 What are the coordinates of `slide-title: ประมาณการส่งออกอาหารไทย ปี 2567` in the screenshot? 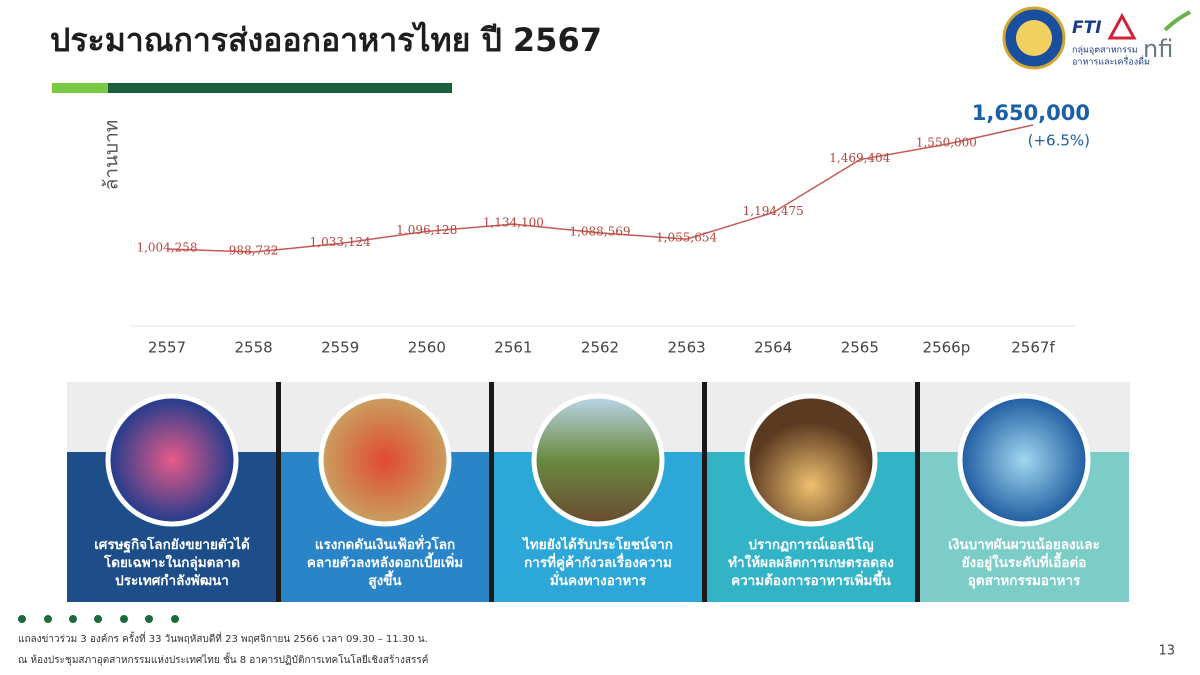 It's located at (326, 40).